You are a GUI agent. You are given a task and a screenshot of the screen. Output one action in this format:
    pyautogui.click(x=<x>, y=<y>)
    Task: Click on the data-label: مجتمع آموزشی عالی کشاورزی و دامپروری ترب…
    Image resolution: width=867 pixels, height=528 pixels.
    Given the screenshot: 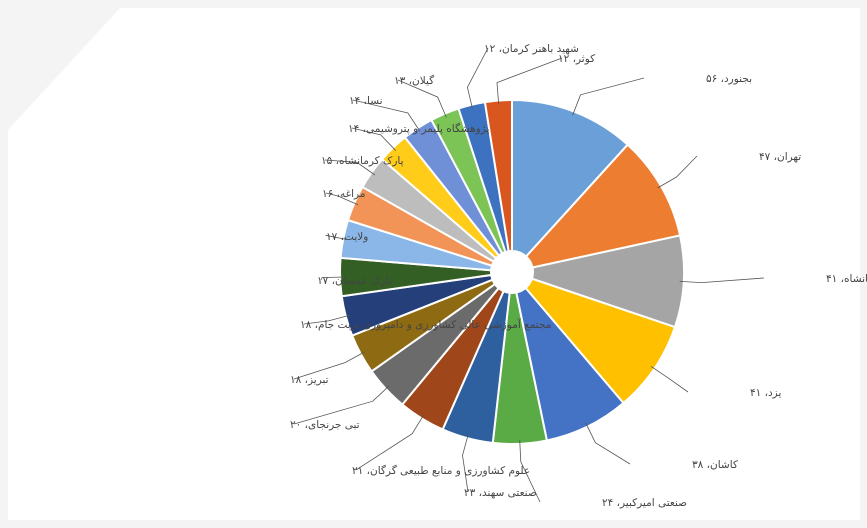 What is the action you would take?
    pyautogui.click(x=425, y=324)
    